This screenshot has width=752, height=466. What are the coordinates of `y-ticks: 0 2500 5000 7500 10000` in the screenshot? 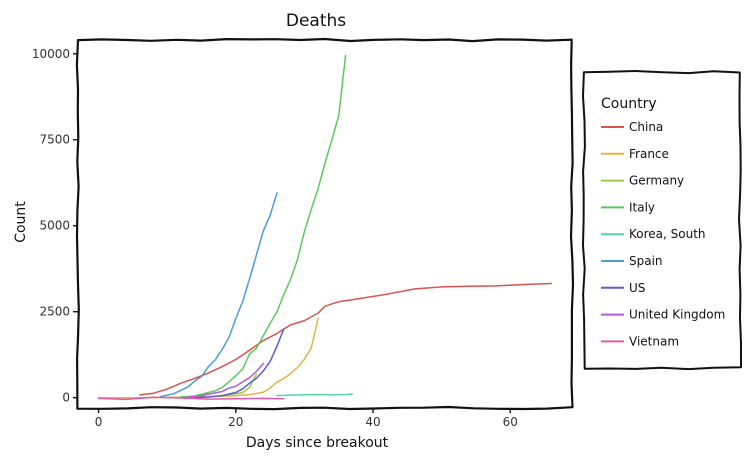 It's located at (55, 226).